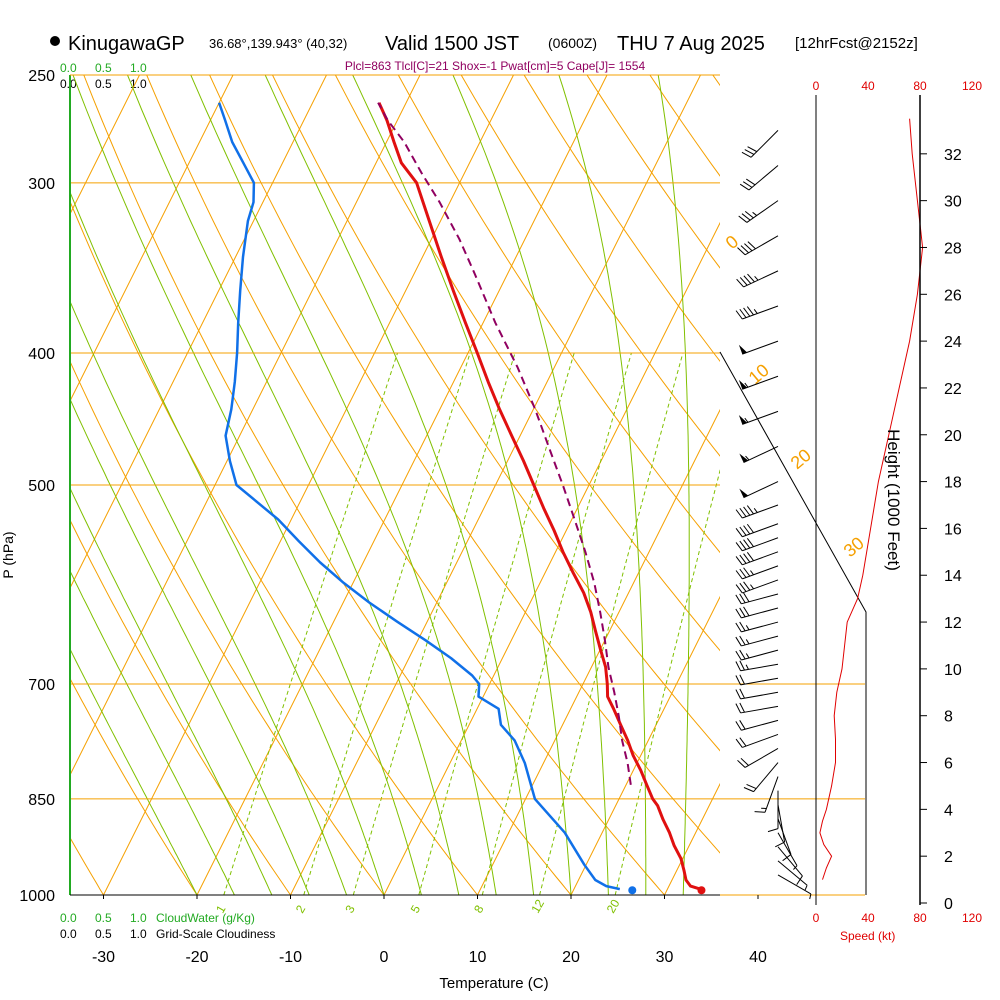 This screenshot has width=1000, height=1000. I want to click on height-tick-label: 8, so click(948, 717).